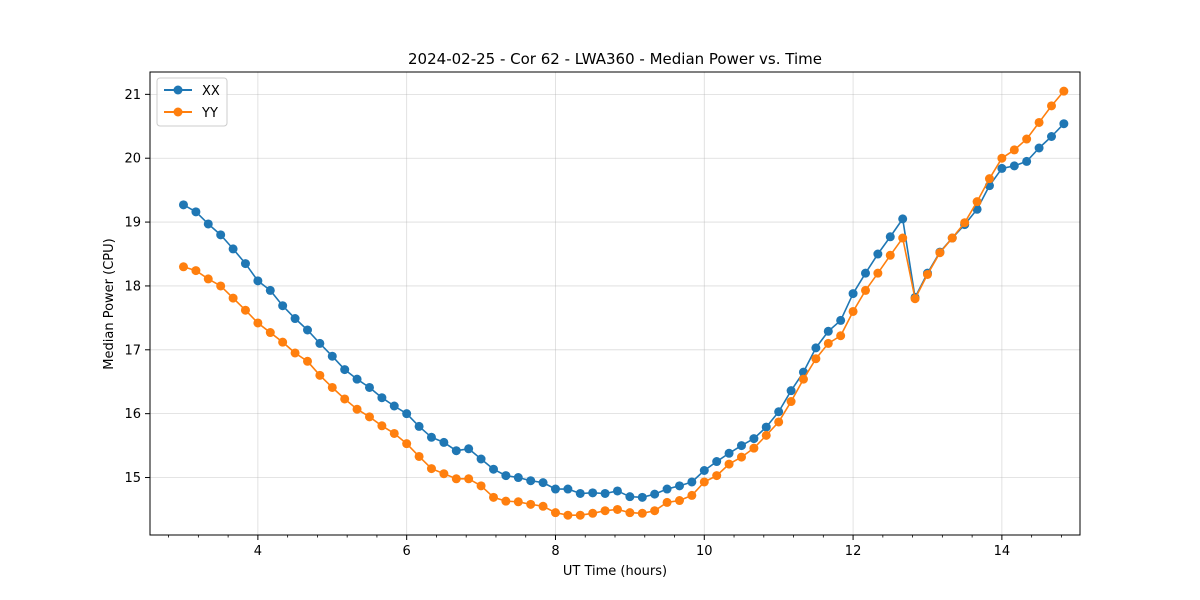  I want to click on legend-label-xx: XX, so click(211, 91).